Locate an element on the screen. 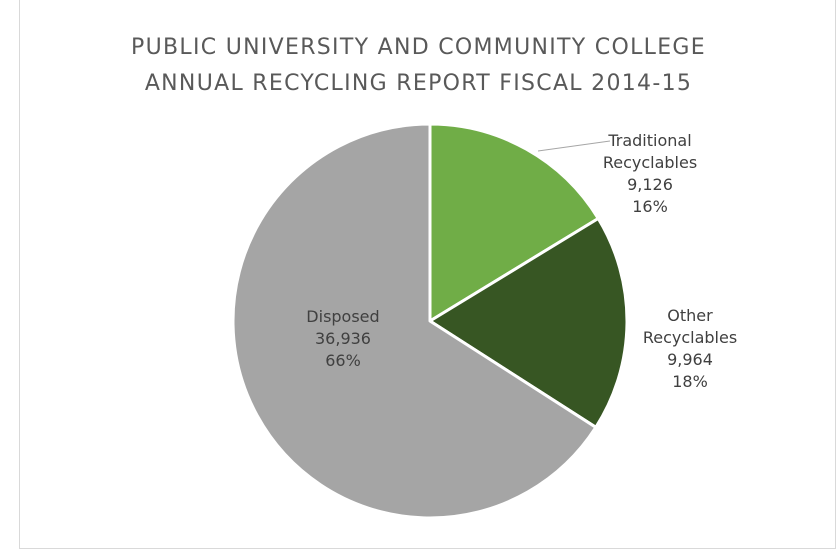 This screenshot has height=550, width=837. chart-title-line-1: PUBLIC UNIVERSITY AND COMMUNITY COLLEGE is located at coordinates (418, 47).